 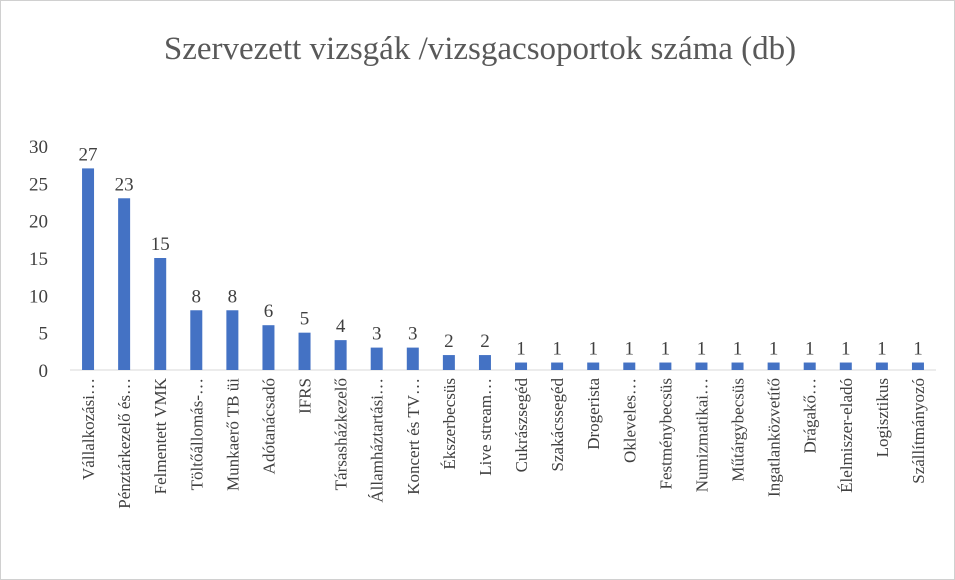 What do you see at coordinates (232, 434) in the screenshot?
I see `x-tick-label: Munkaerő TB üi` at bounding box center [232, 434].